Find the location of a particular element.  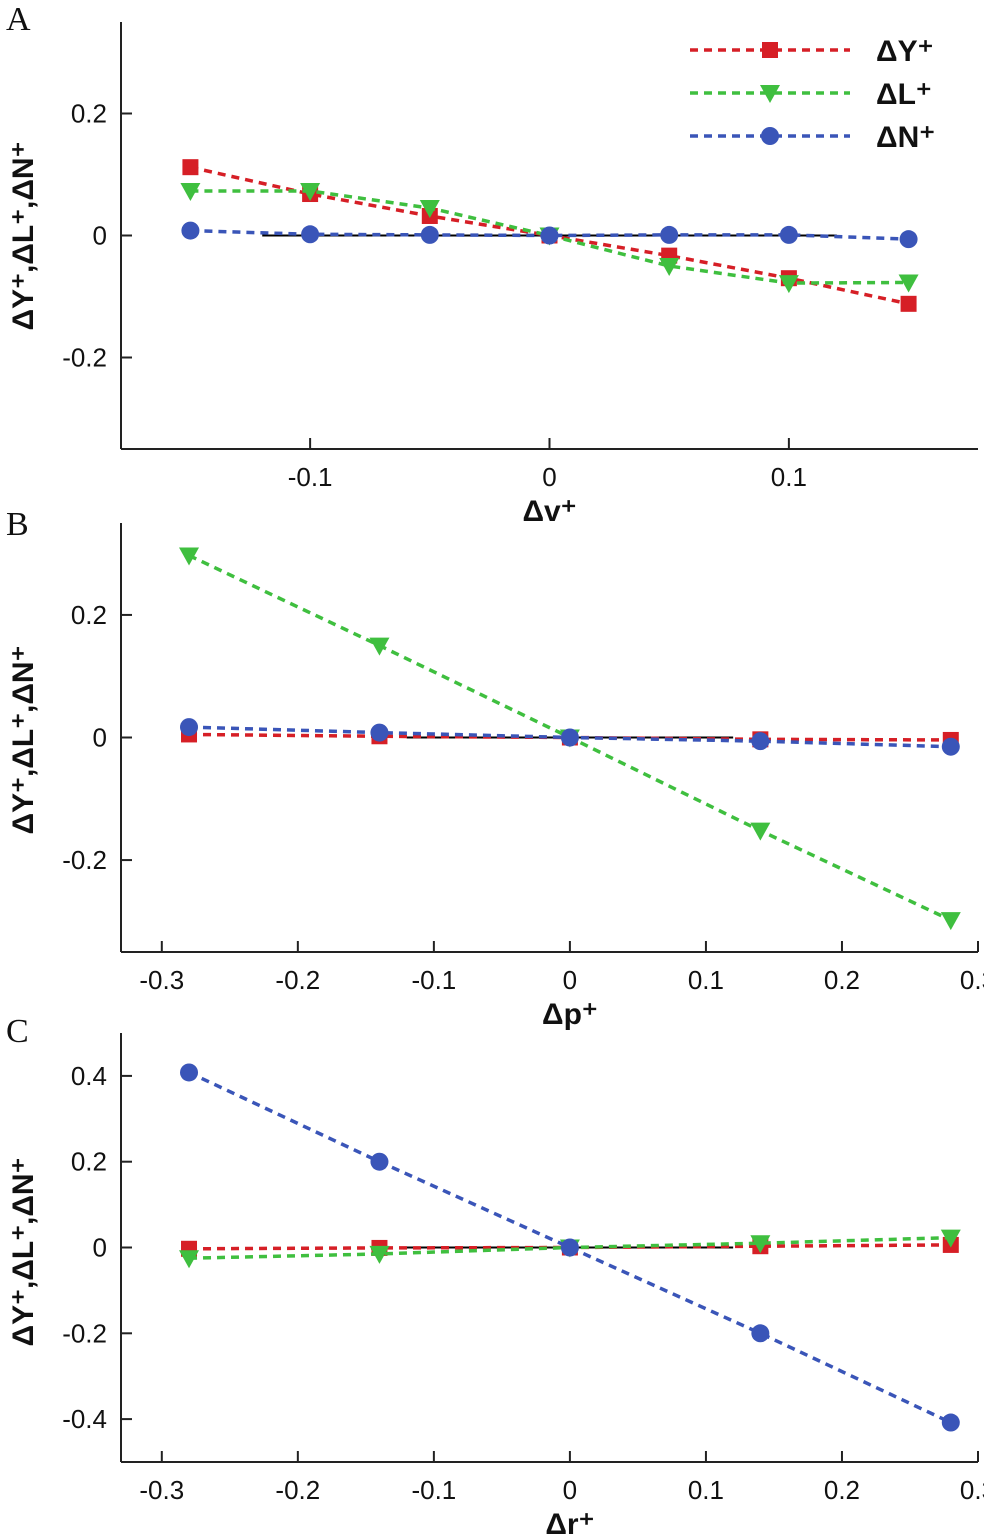

y-tick-label: -0.4 is located at coordinates (84, 1419).